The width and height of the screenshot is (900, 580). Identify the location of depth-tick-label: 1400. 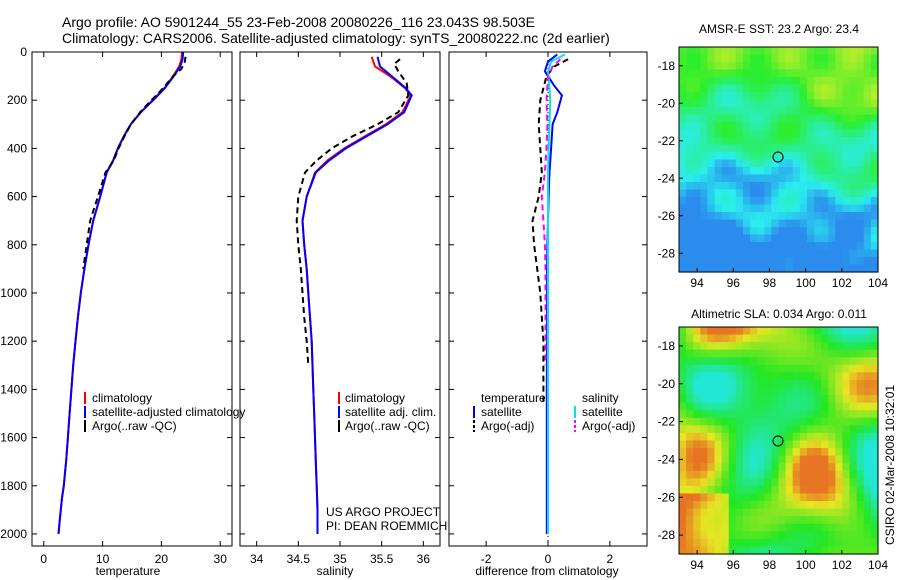
(13, 389).